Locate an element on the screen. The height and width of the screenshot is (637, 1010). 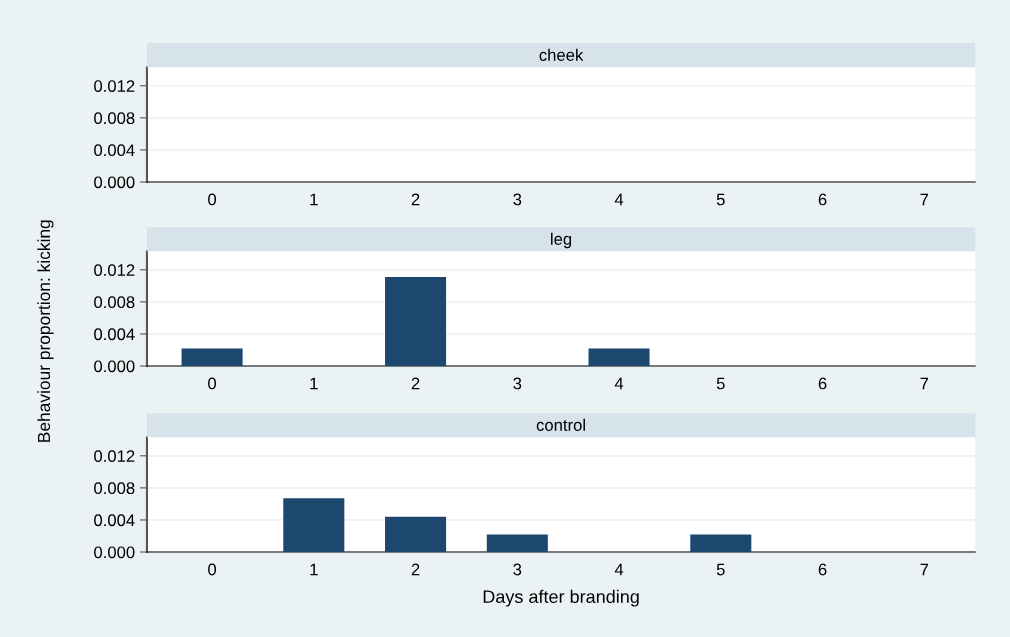
x-axis-title: Days after branding is located at coordinates (561, 598).